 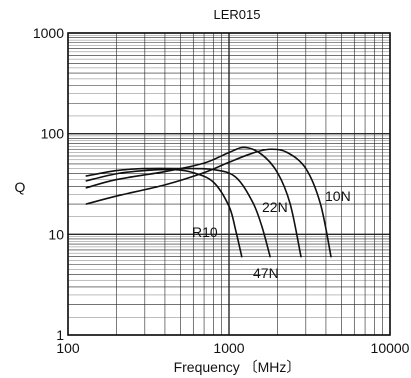 What do you see at coordinates (390, 348) in the screenshot?
I see `x-tick-label: 10000` at bounding box center [390, 348].